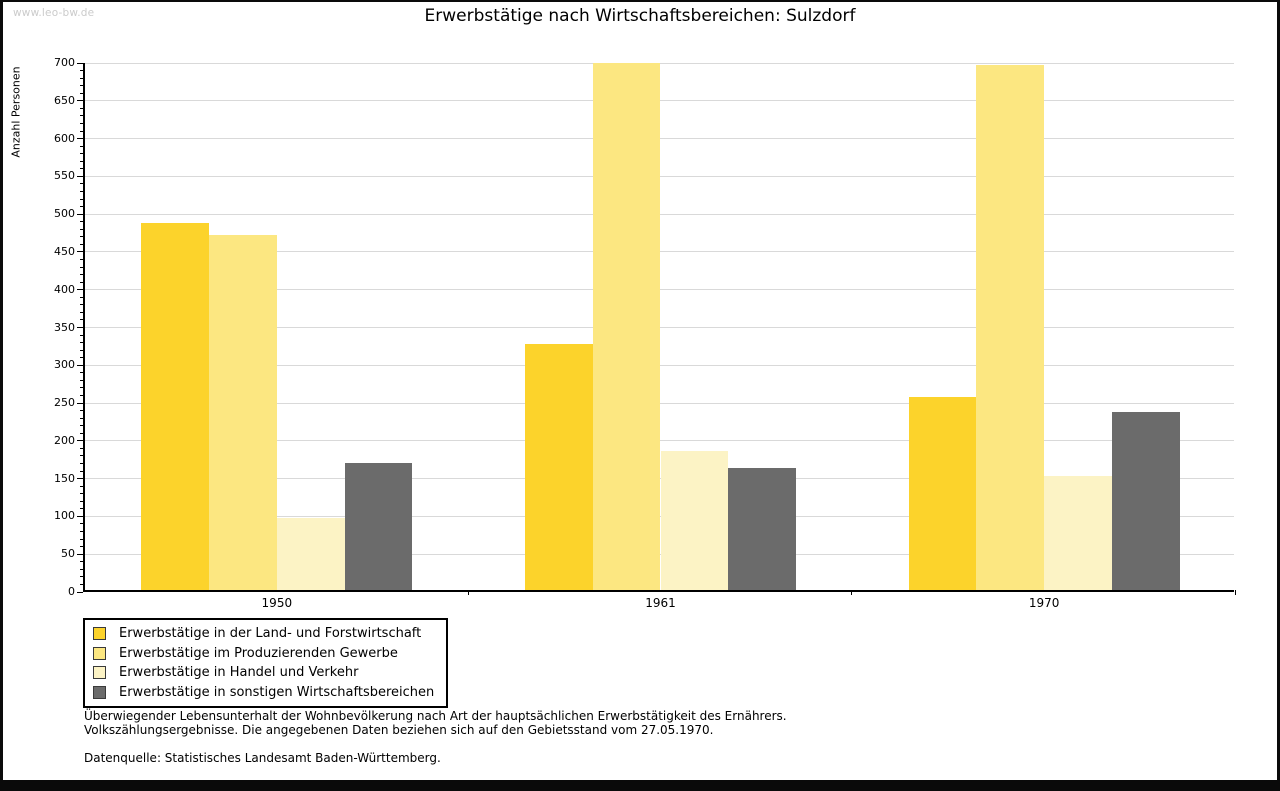 Image resolution: width=1280 pixels, height=791 pixels. Describe the element at coordinates (659, 63) in the screenshot. I see `gridline` at that location.